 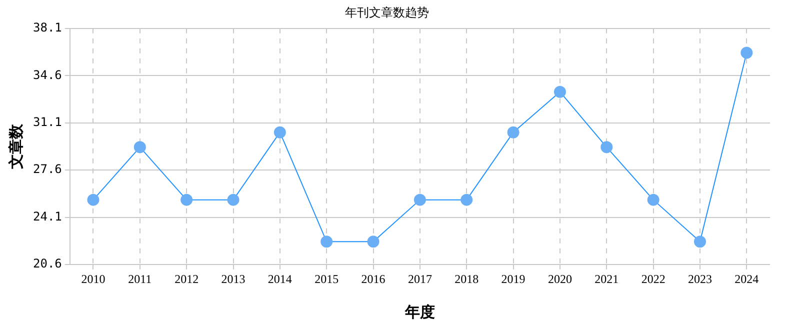 I want to click on y-tick-label: 24.1, so click(x=47, y=216).